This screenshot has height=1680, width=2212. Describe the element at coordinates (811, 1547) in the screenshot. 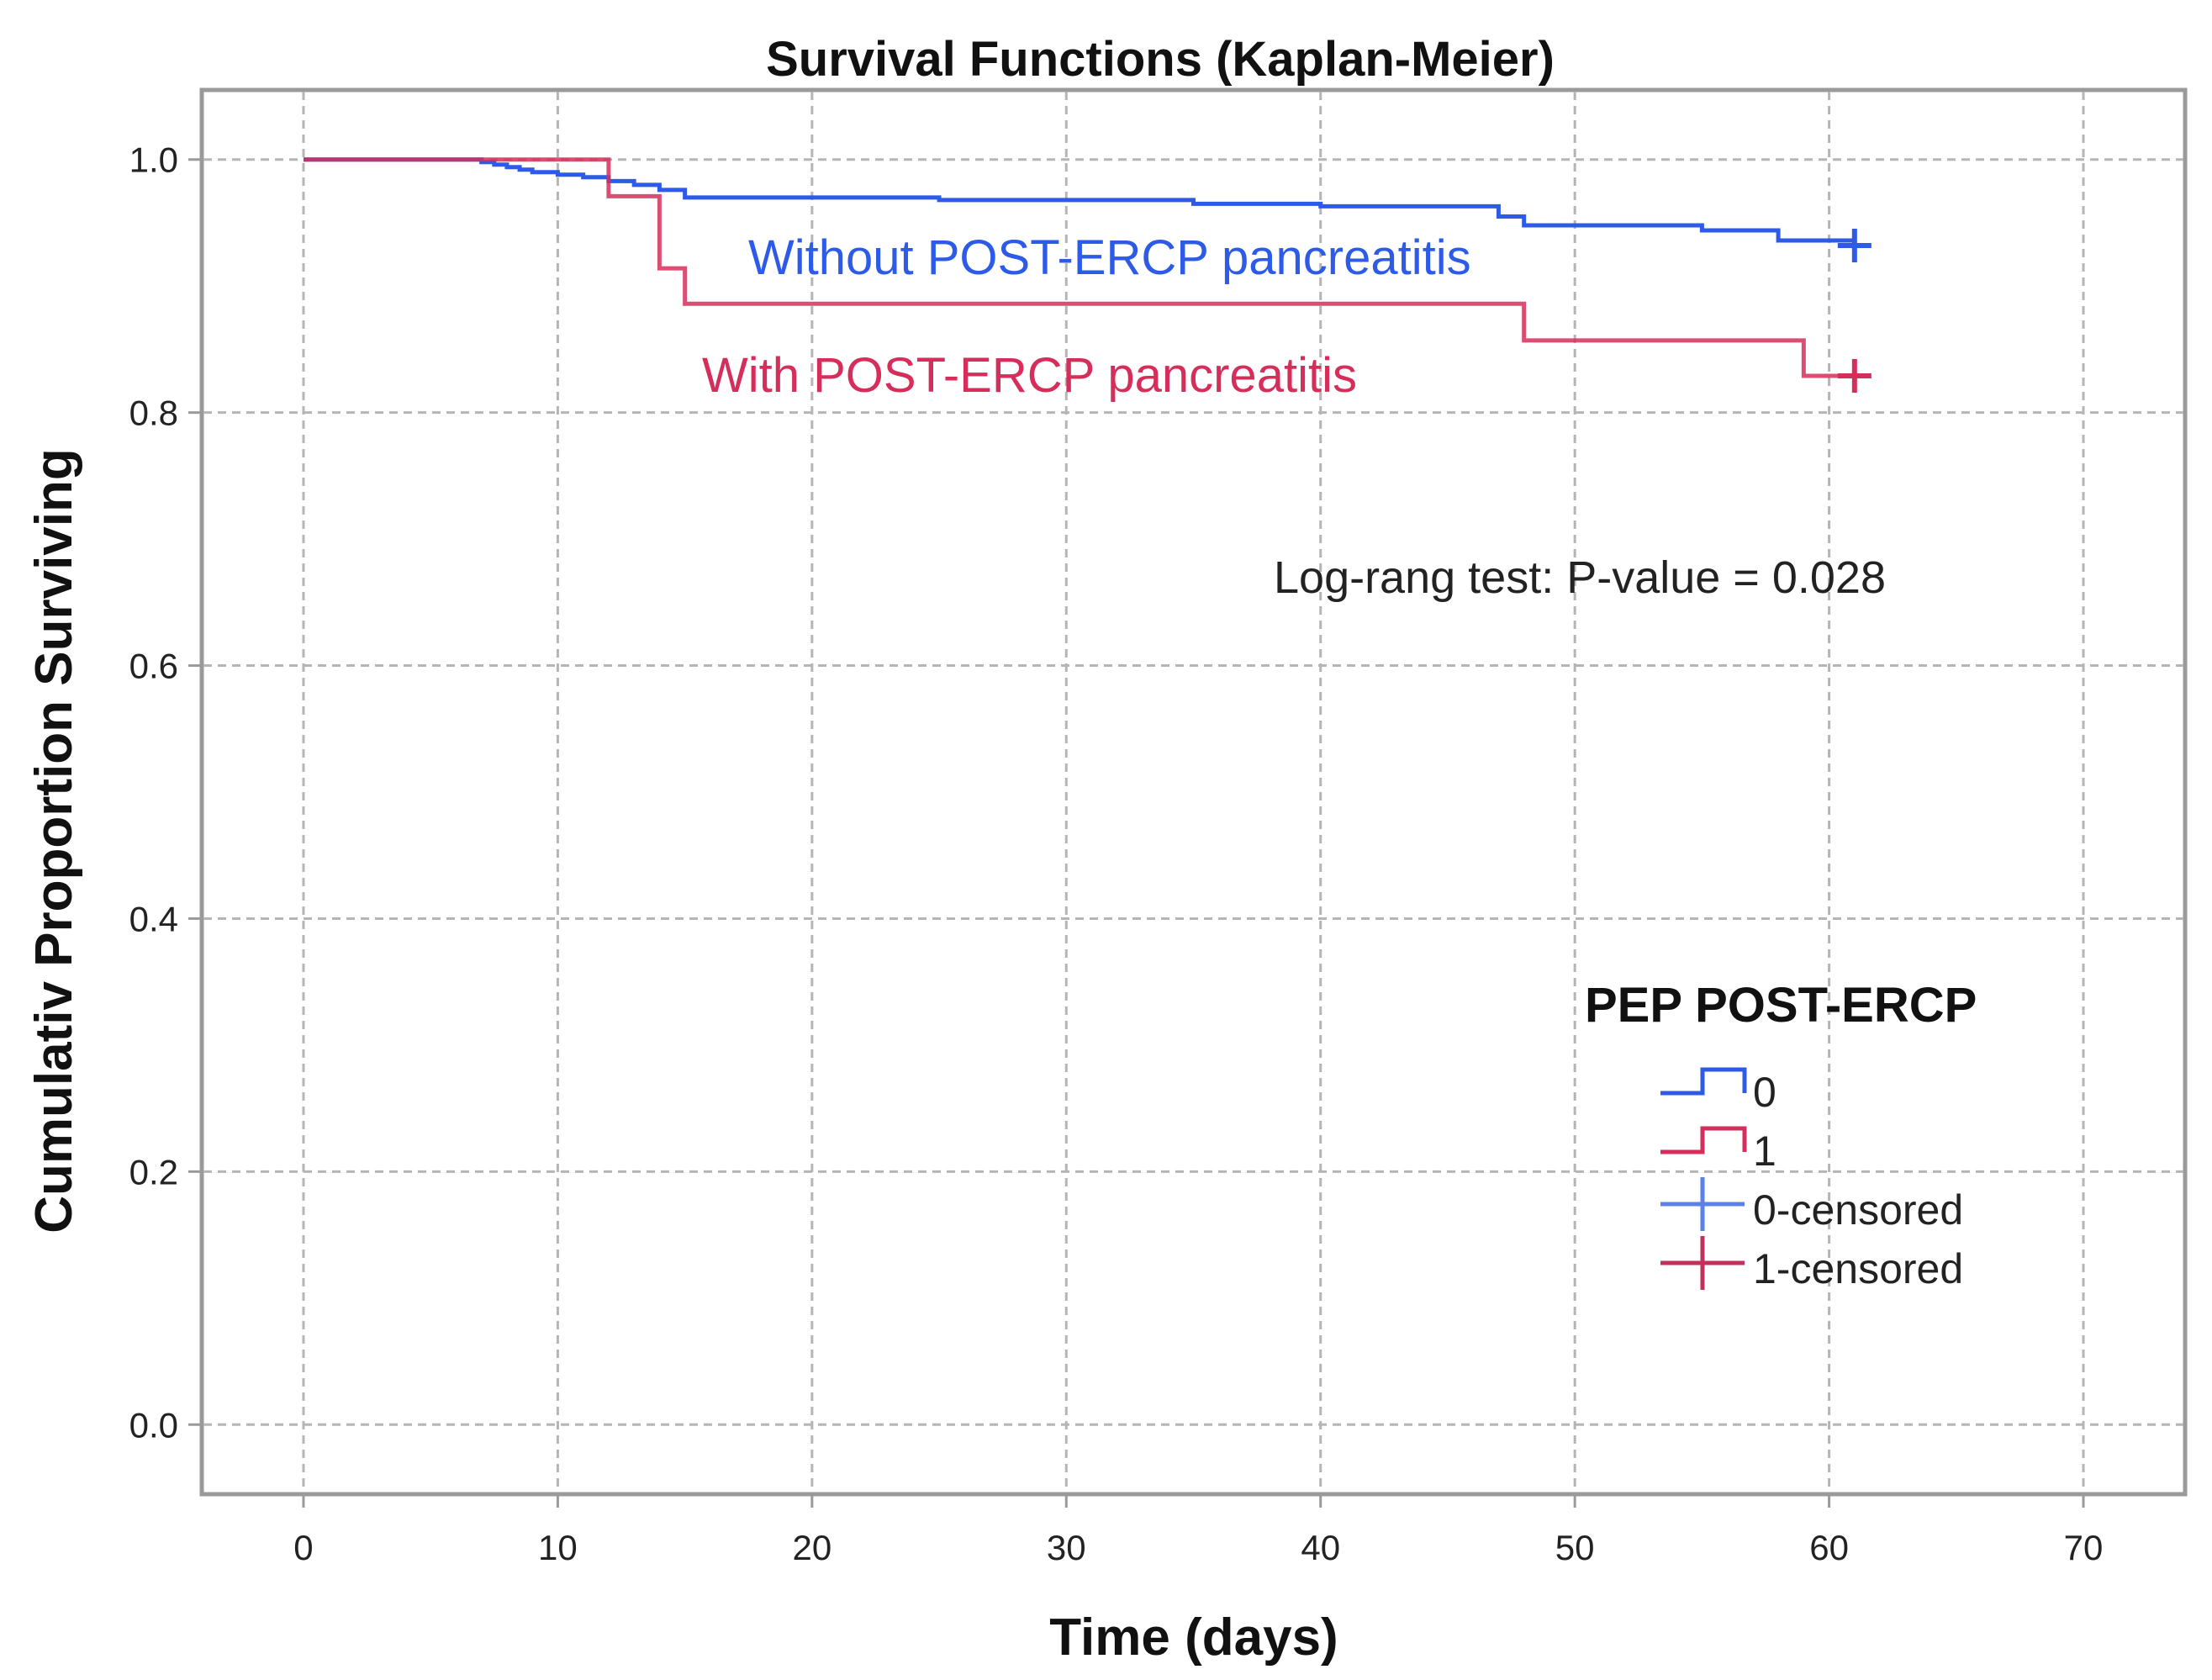

I see `x-tick-label: 20` at that location.